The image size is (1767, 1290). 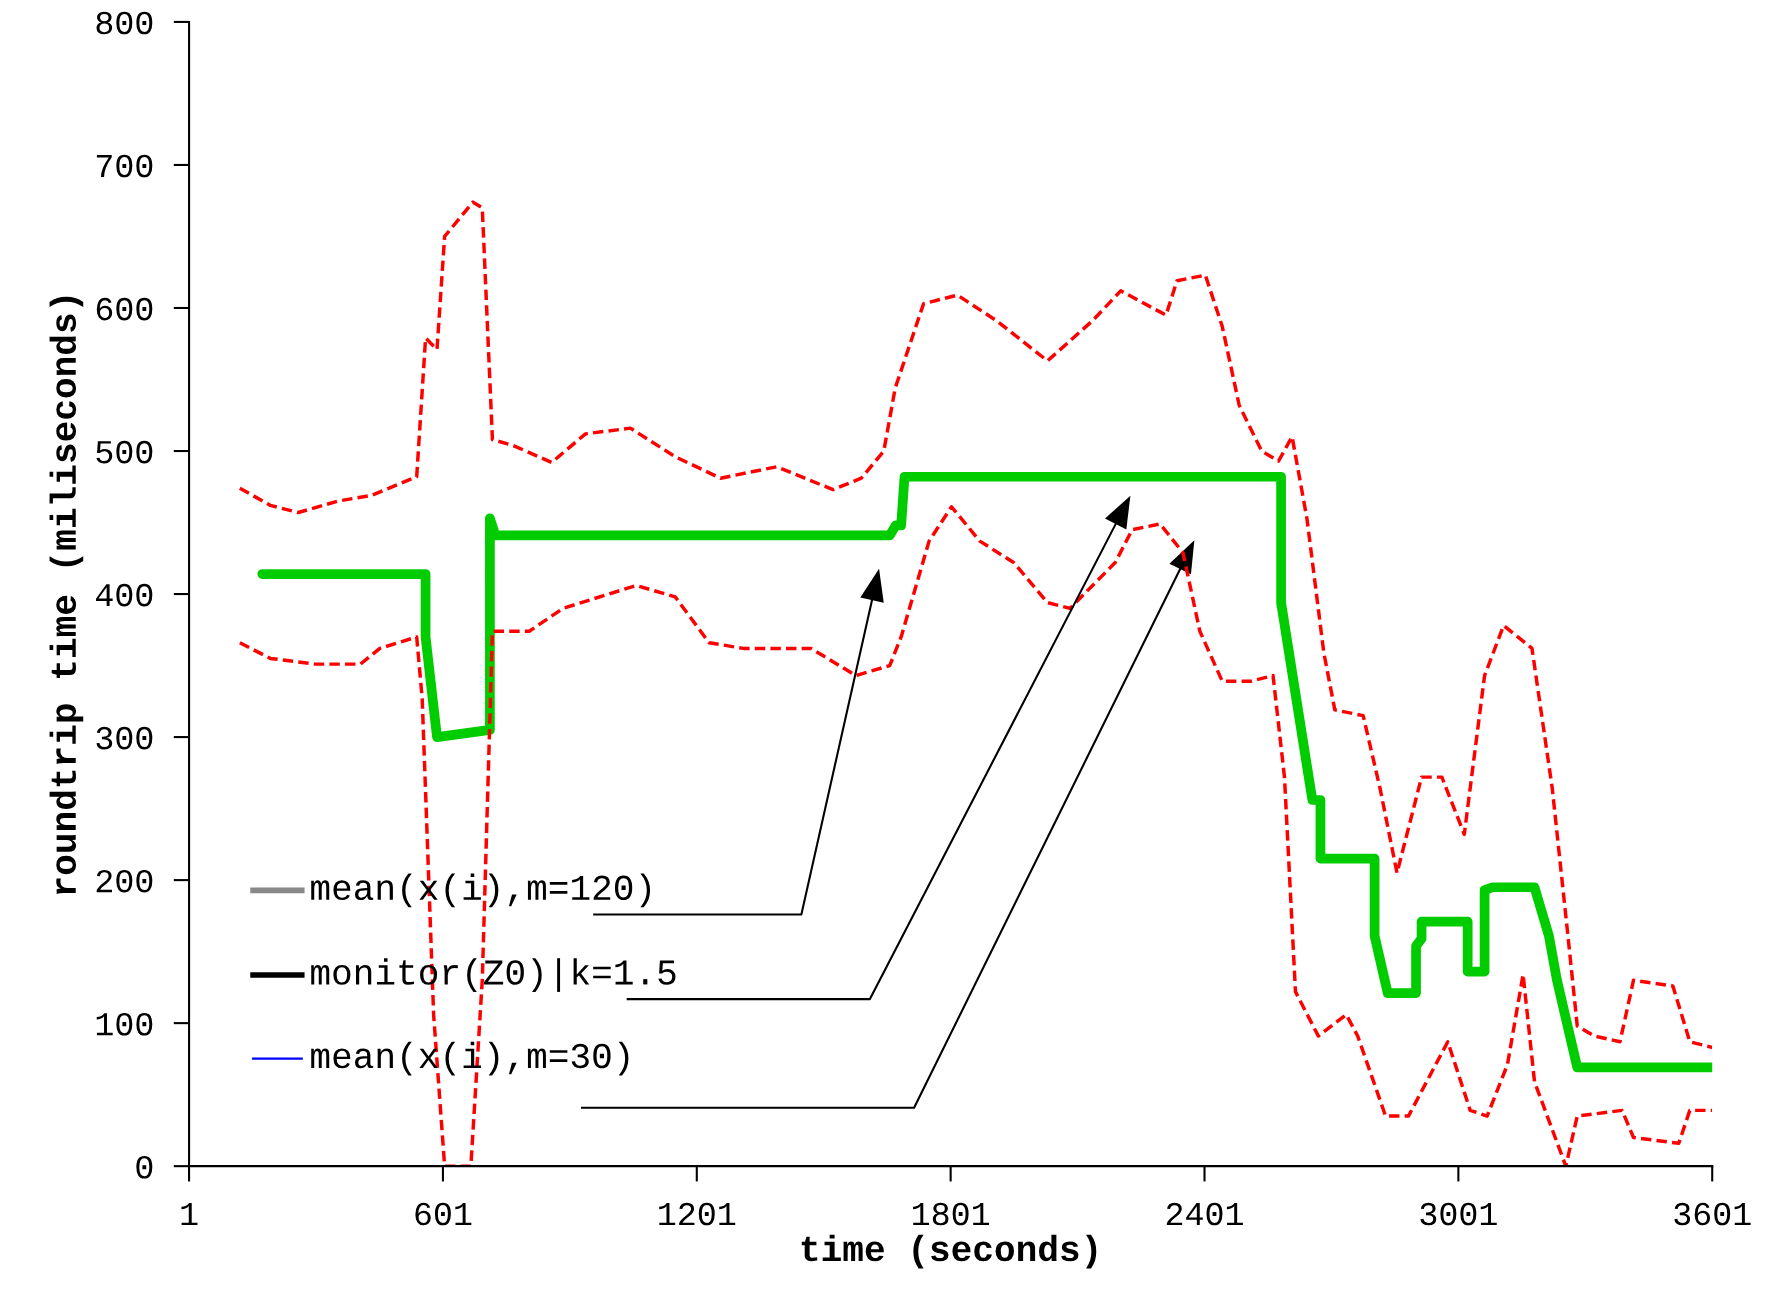 What do you see at coordinates (124, 452) in the screenshot?
I see `y-tick-label: 500` at bounding box center [124, 452].